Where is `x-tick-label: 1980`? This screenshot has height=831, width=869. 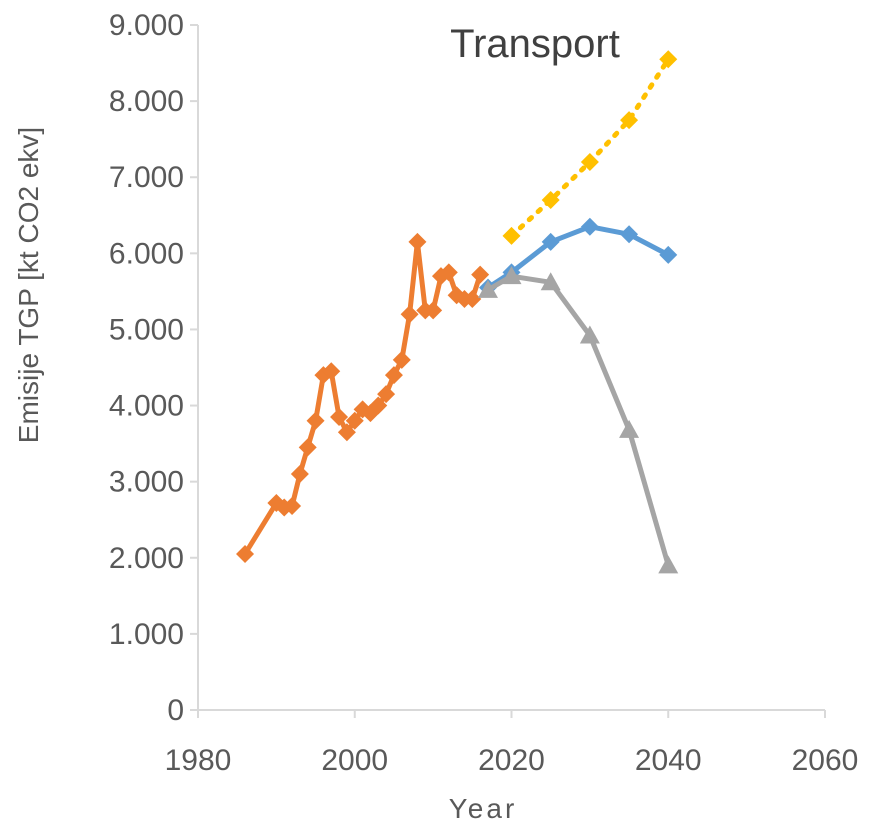 x-tick-label: 1980 is located at coordinates (198, 760).